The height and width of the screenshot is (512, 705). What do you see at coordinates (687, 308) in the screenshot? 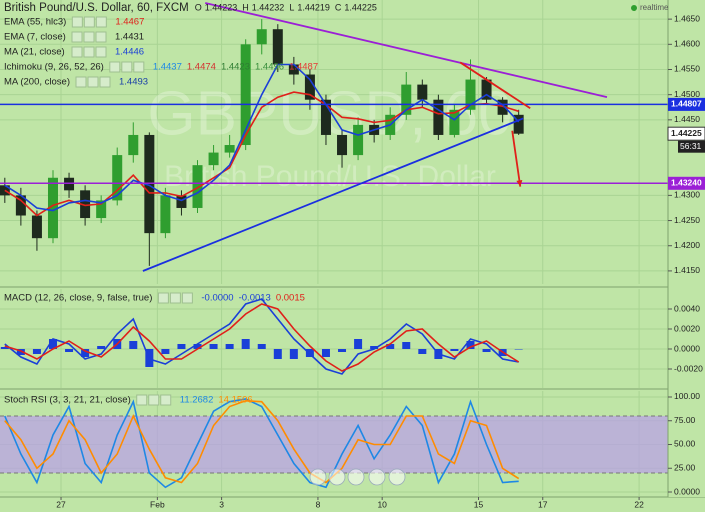
I see `y-tick-label: 0.0040` at bounding box center [687, 308].